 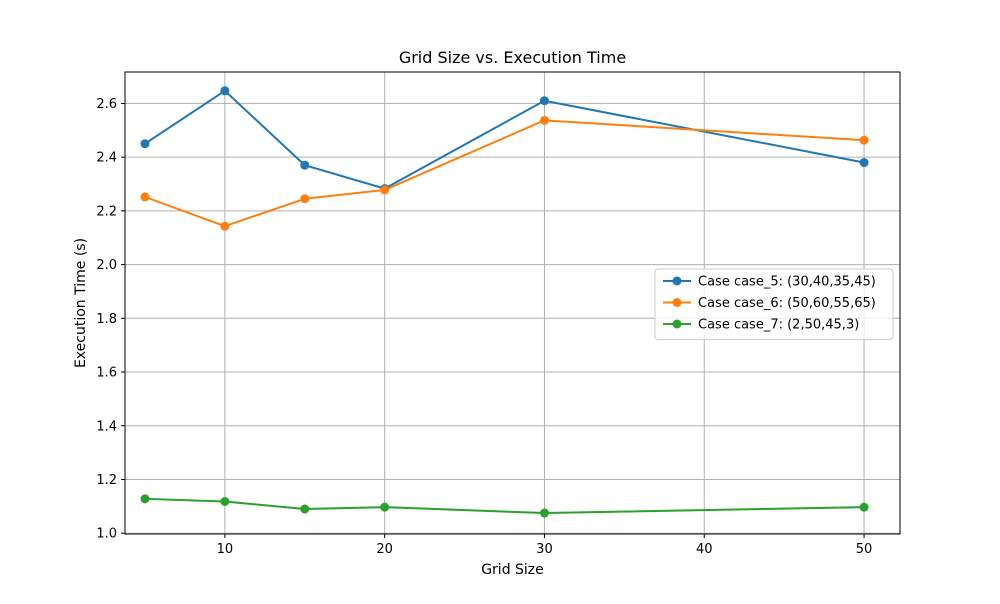 I want to click on legend-label: Case case_6: (50,60,55,65), so click(x=787, y=303).